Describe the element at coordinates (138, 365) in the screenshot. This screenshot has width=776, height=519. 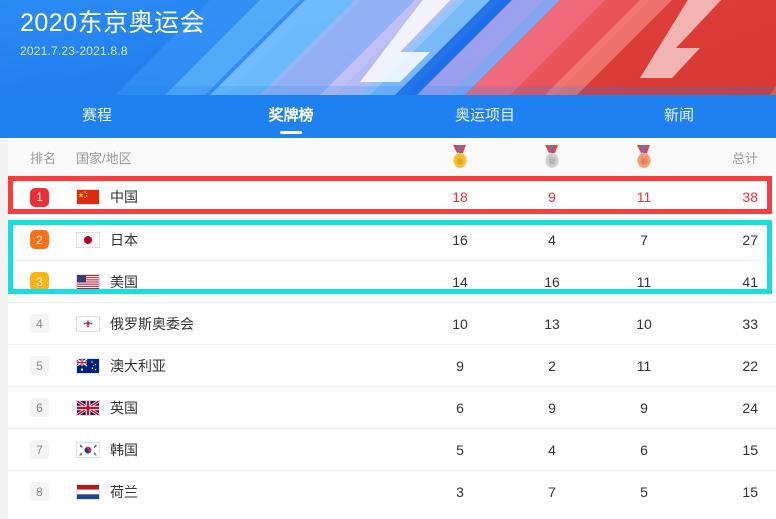
I see `country-name: 澳大利亚` at that location.